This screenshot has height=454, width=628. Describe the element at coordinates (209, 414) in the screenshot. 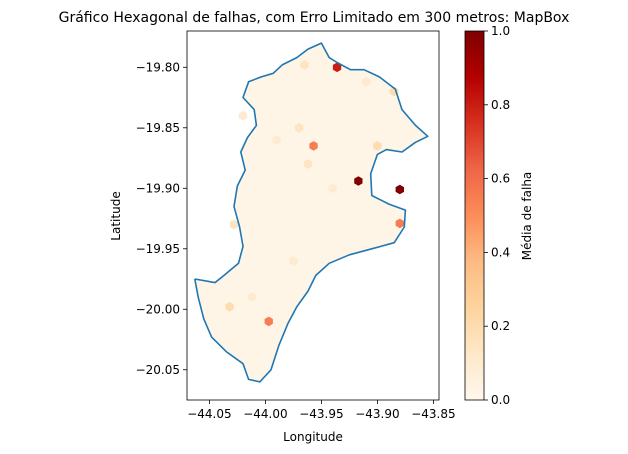

I see `x-tick-label: −44.05` at that location.